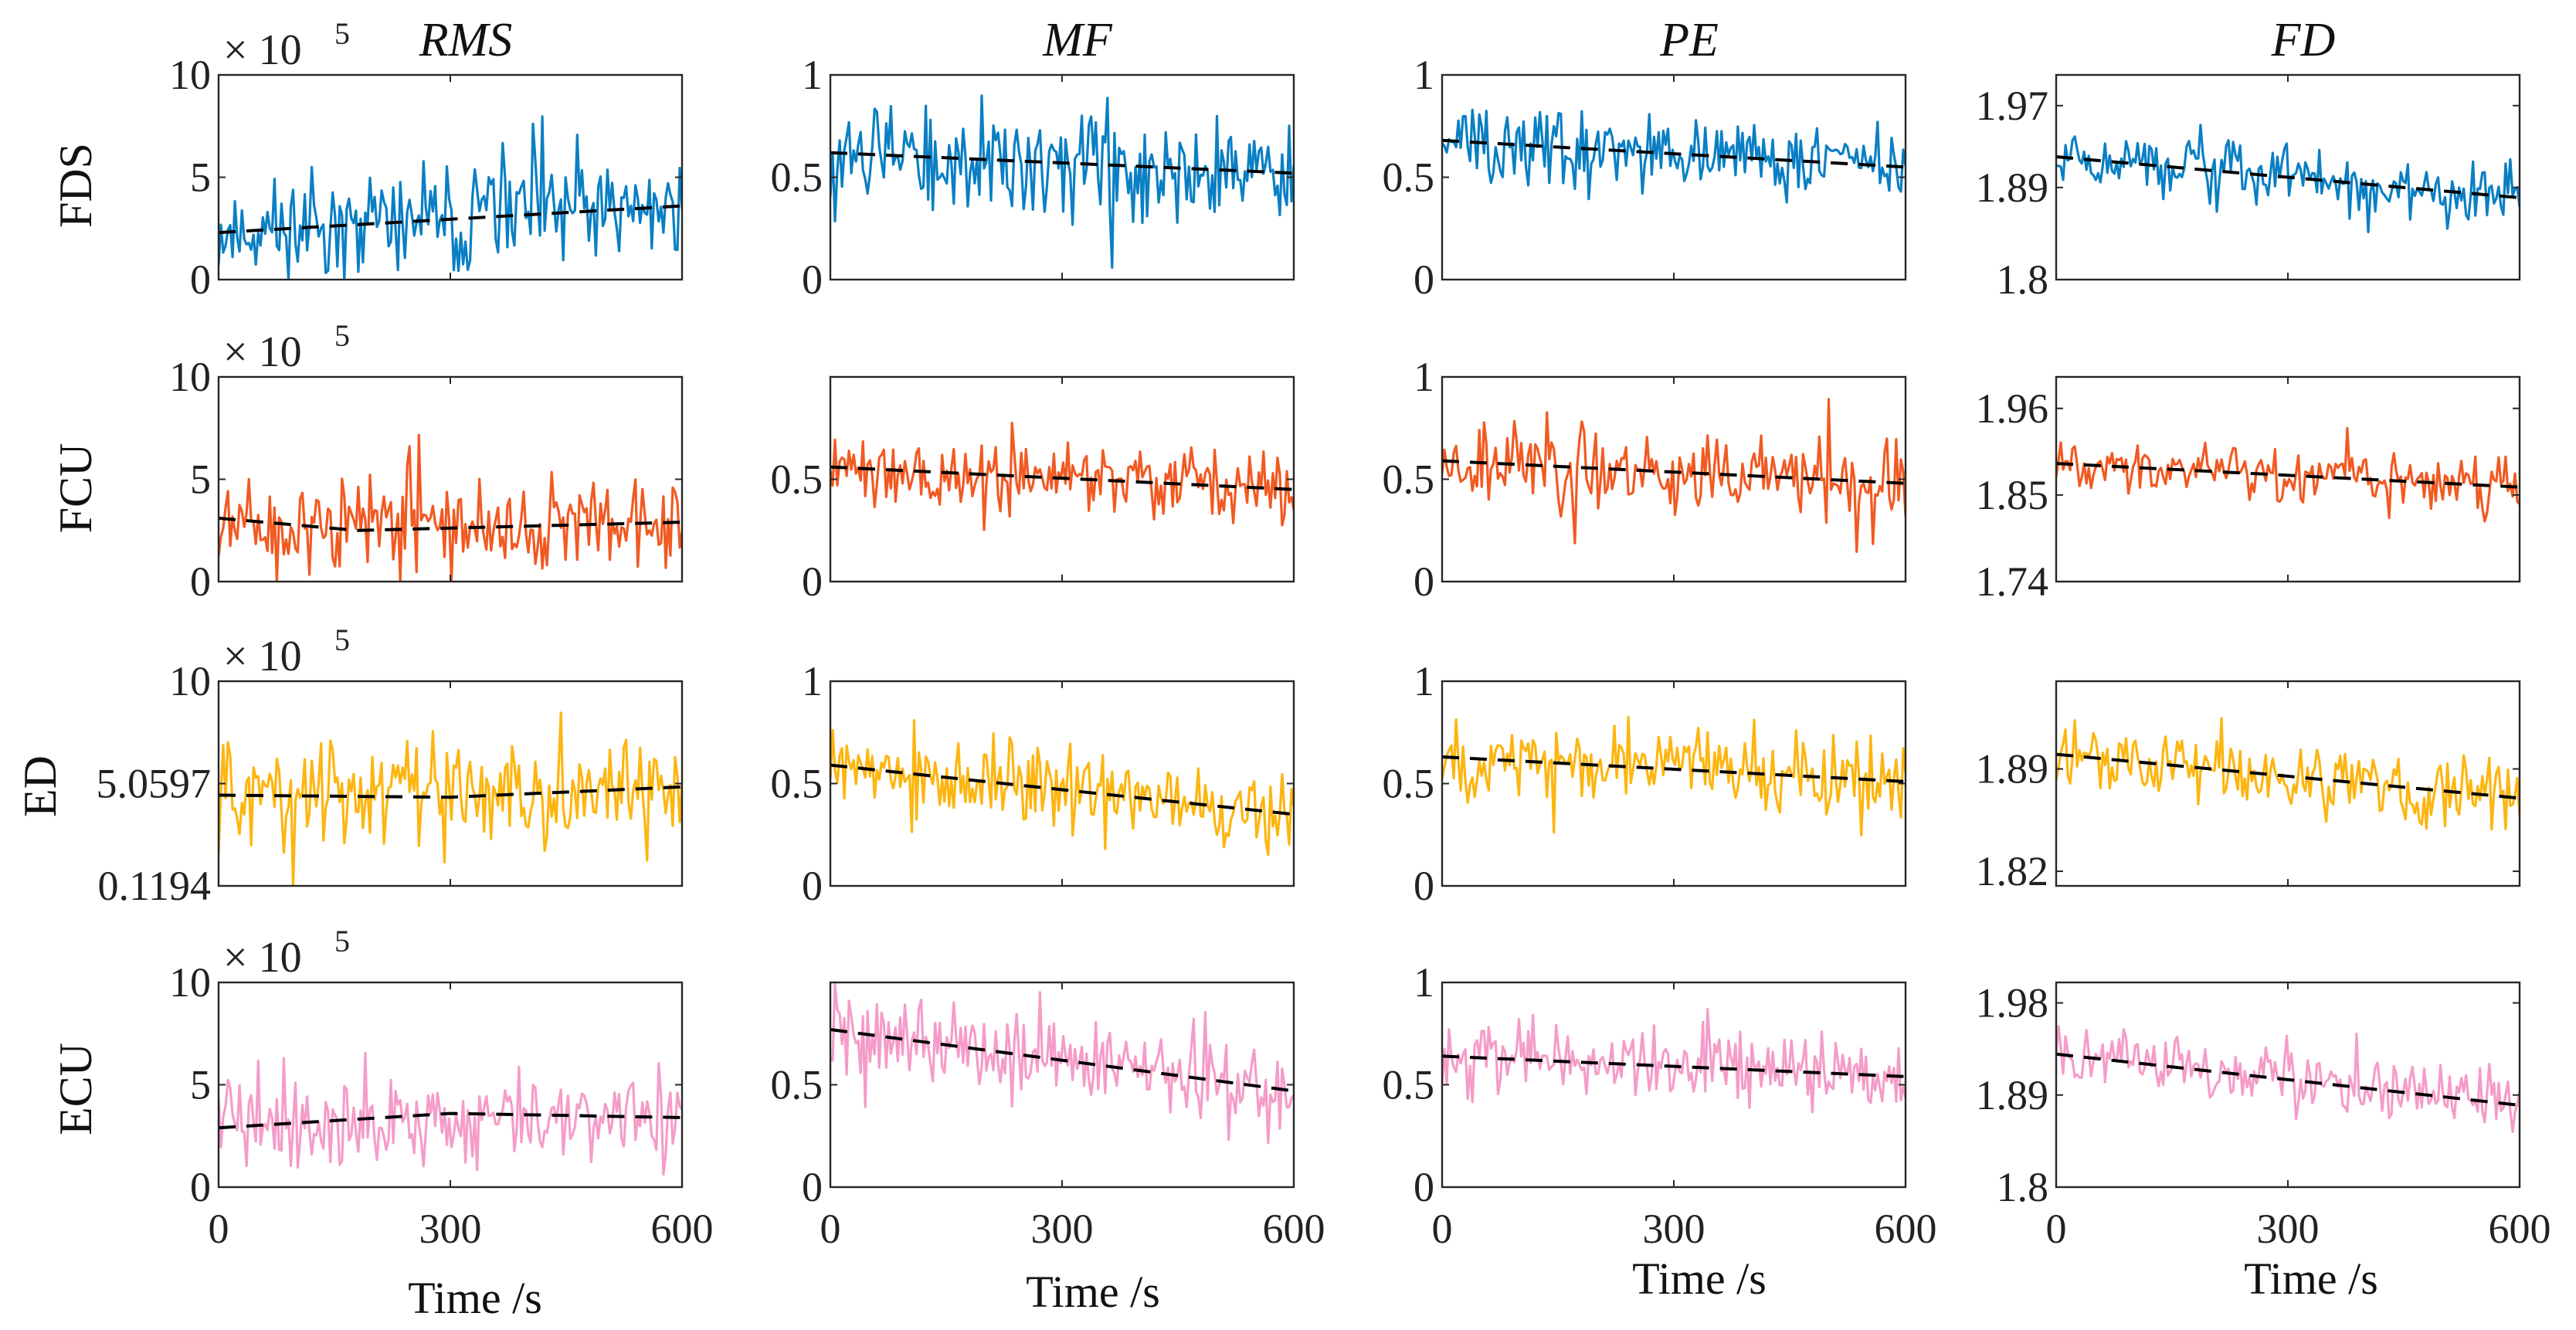 Image resolution: width=2576 pixels, height=1330 pixels. Describe the element at coordinates (1077, 40) in the screenshot. I see `column-title-mf: MF` at that location.